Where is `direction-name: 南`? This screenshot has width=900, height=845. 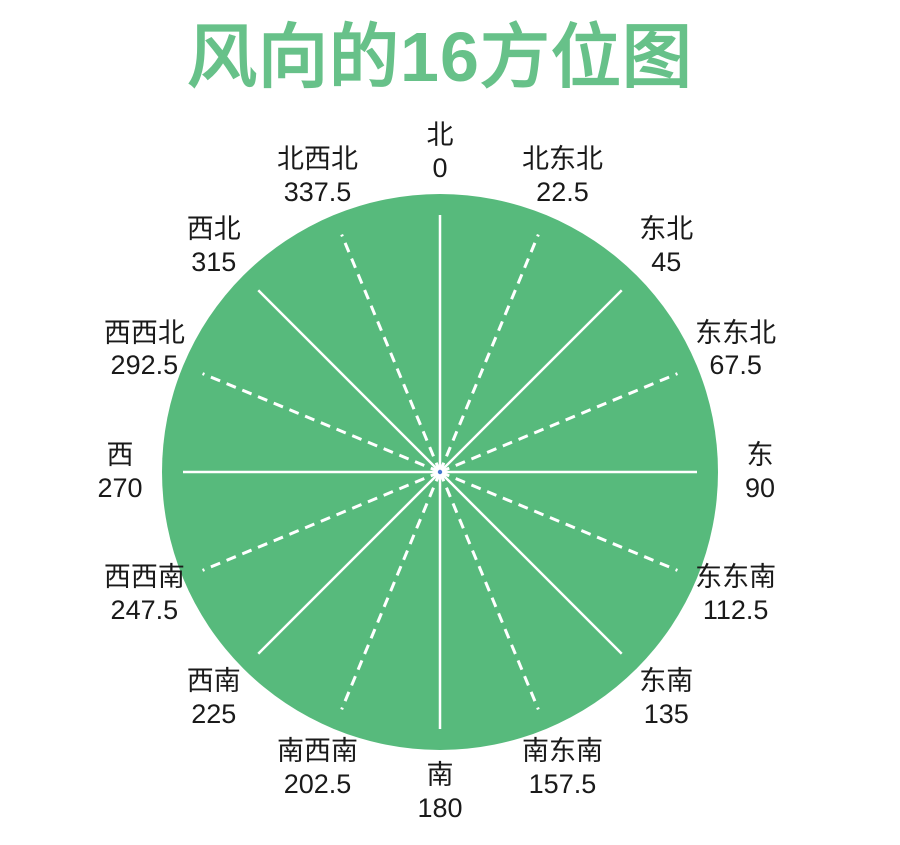 direction-name: 南 is located at coordinates (440, 775).